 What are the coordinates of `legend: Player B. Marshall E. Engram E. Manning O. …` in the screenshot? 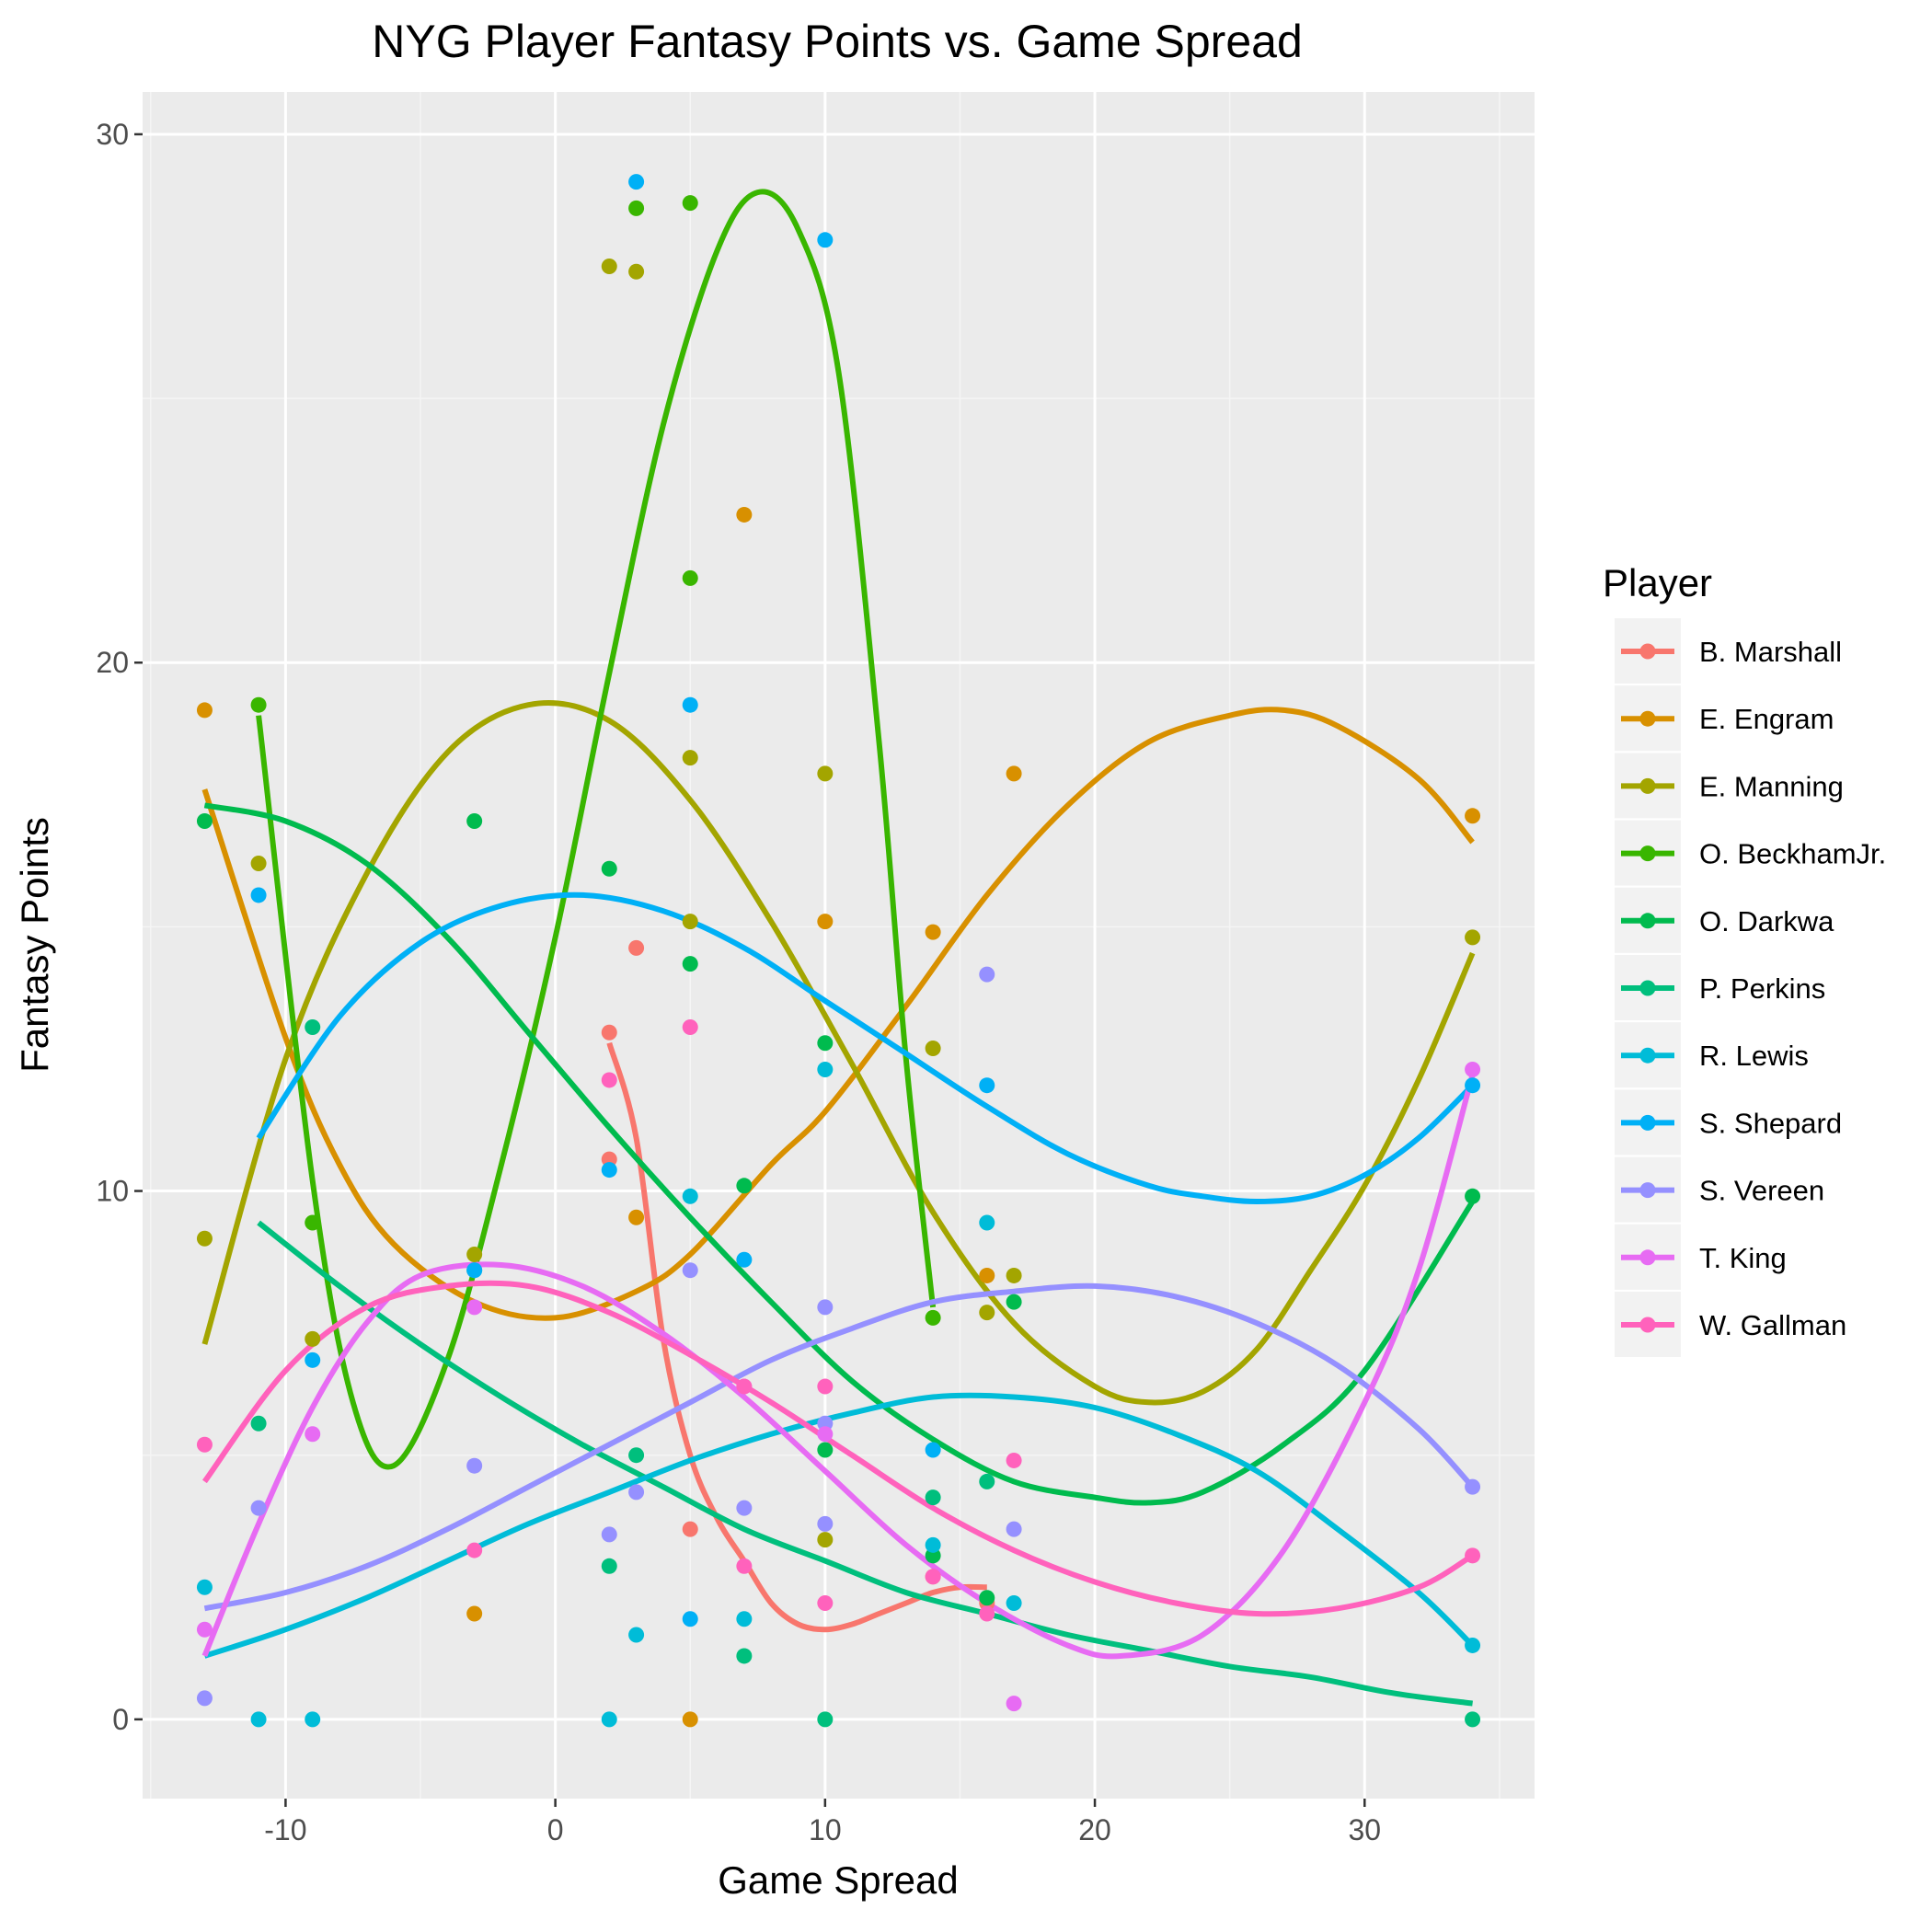 It's located at (1744, 959).